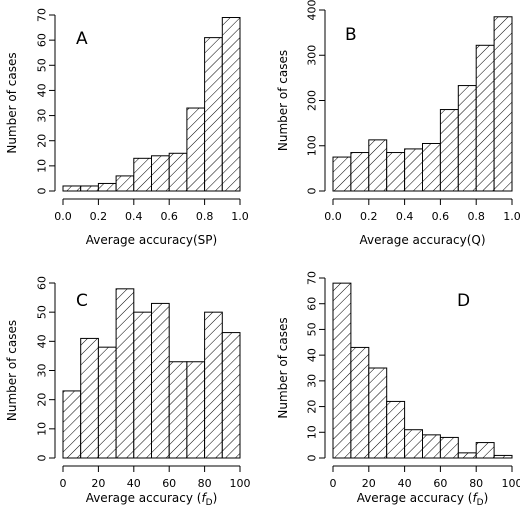 The height and width of the screenshot is (507, 520). I want to click on panel-letter: A, so click(82, 39).